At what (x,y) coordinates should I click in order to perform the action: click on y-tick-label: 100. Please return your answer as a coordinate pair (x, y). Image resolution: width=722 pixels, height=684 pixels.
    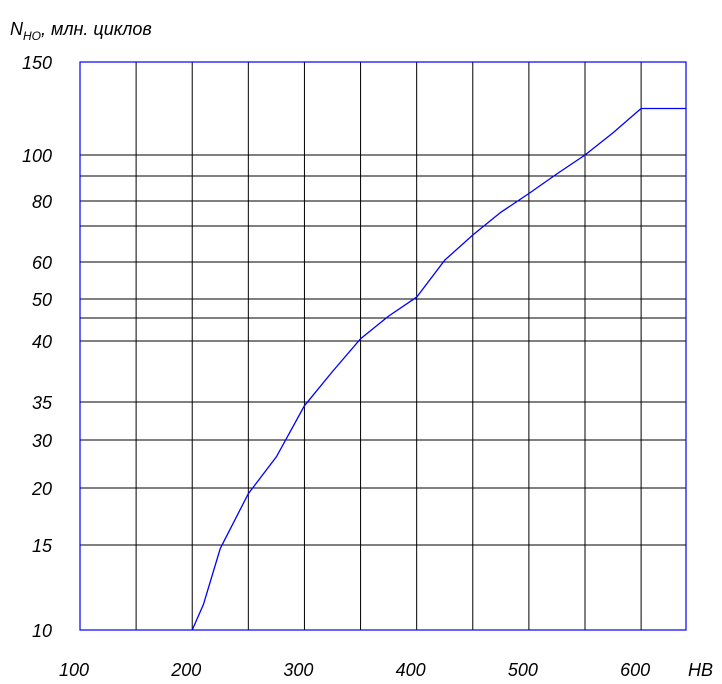
    Looking at the image, I should click on (37, 156).